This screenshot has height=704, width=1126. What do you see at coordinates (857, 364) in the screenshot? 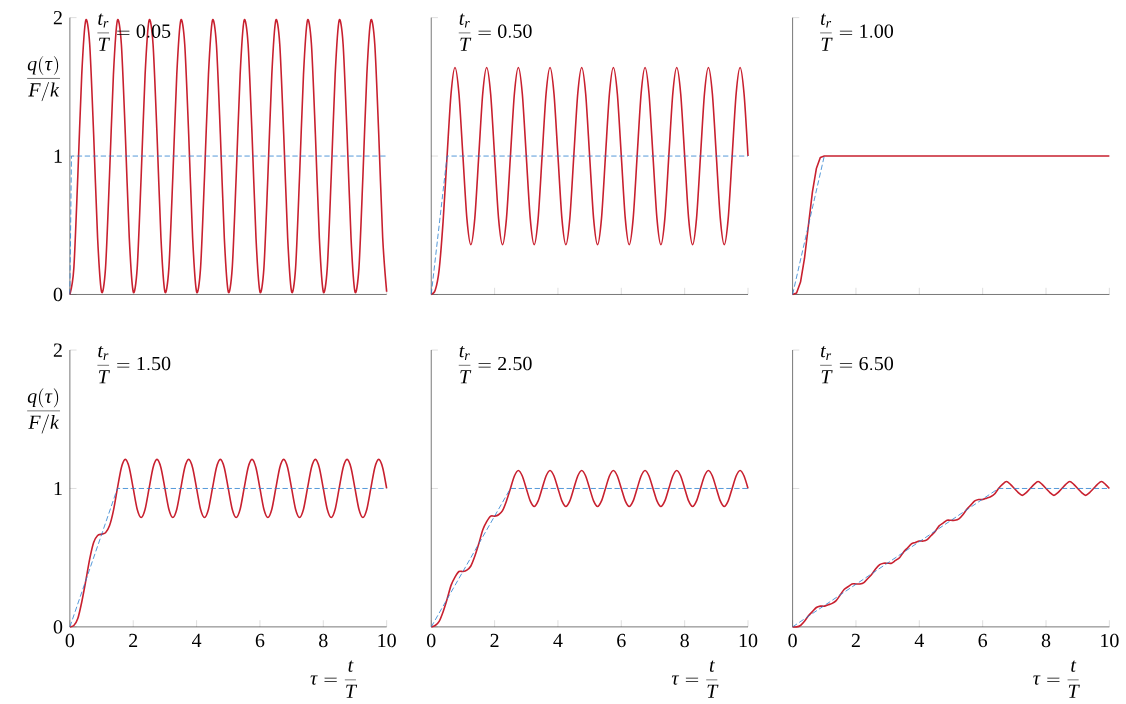
I see `annotation: $\frac{t_r}{T}=6.50$` at bounding box center [857, 364].